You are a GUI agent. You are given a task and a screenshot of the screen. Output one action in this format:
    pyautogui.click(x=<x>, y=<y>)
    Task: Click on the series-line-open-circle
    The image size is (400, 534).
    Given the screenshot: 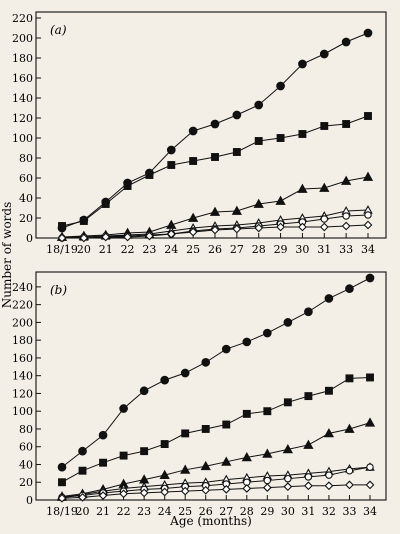 What is the action you would take?
    pyautogui.click(x=216, y=482)
    